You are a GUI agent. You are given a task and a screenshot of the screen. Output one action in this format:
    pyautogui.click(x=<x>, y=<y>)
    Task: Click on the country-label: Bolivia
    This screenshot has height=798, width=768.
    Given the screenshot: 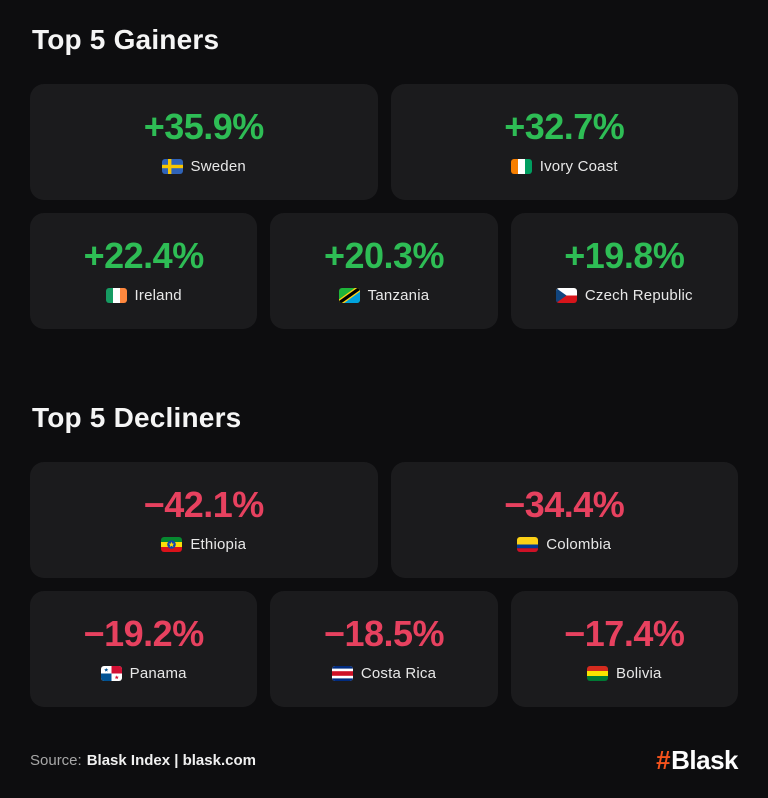 What is the action you would take?
    pyautogui.click(x=639, y=673)
    